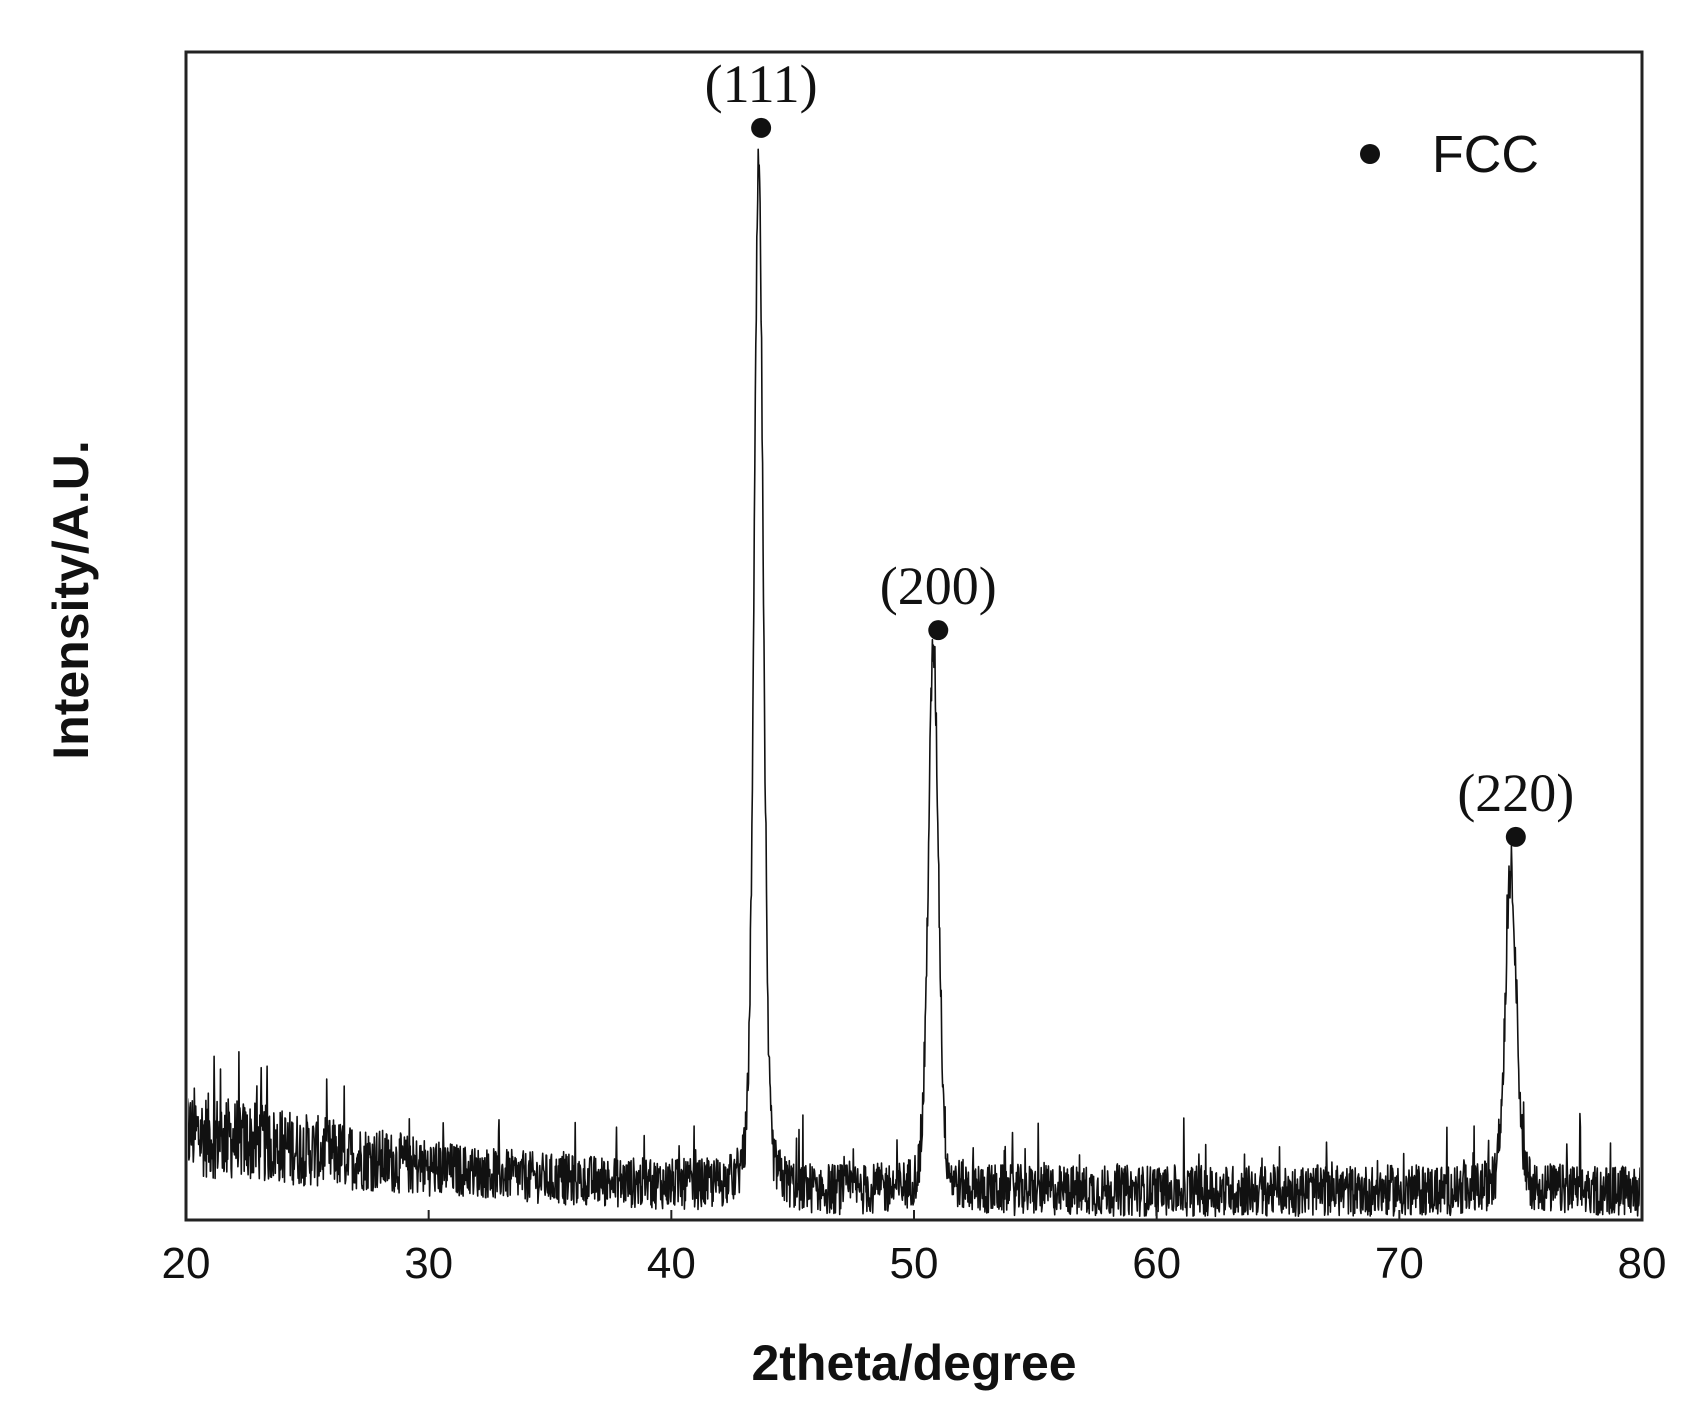 This screenshot has width=1698, height=1423. What do you see at coordinates (671, 1263) in the screenshot?
I see `x-tick-label: 40` at bounding box center [671, 1263].